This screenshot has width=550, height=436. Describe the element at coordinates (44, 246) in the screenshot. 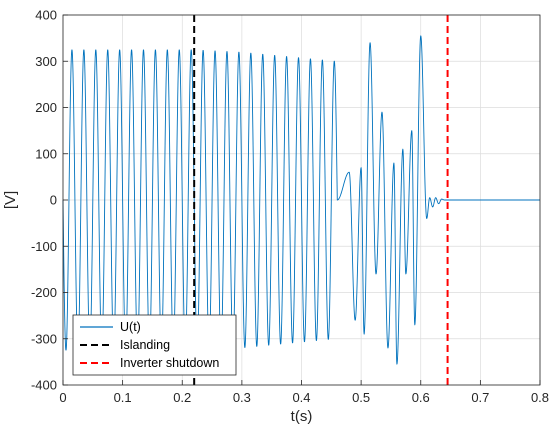

I see `y-tick-label: -100` at that location.